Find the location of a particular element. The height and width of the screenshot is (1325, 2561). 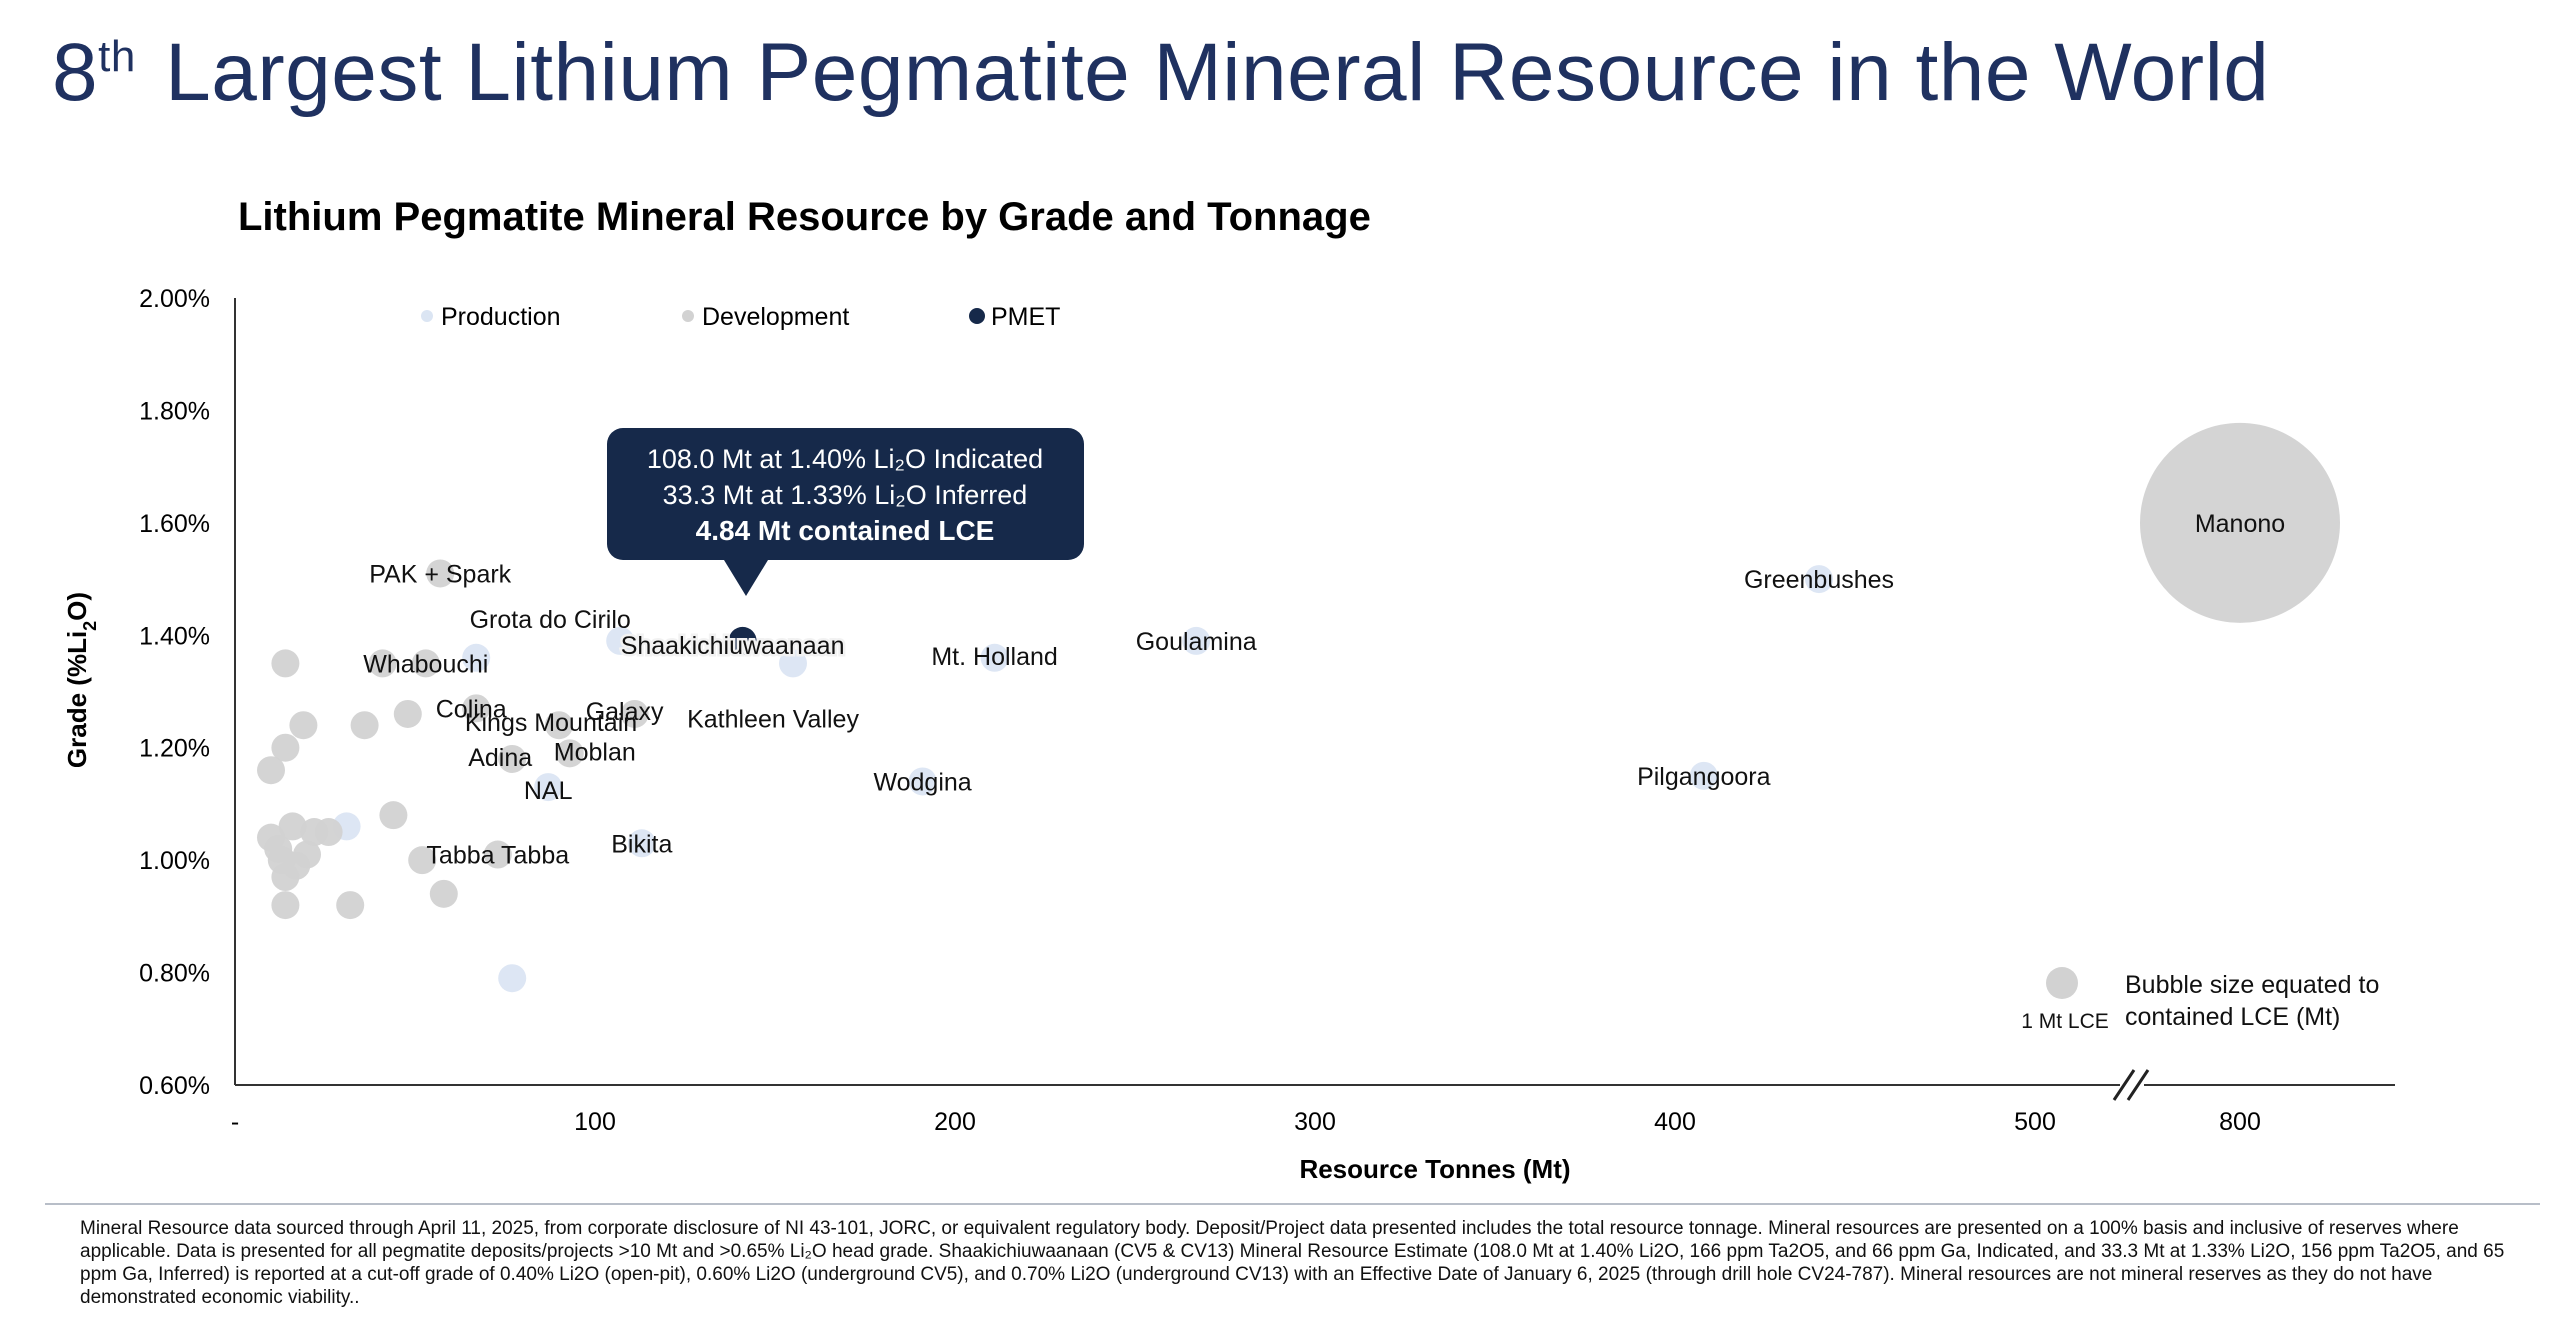

callout-line-3: 4.84 Mt contained LCE is located at coordinates (845, 530).